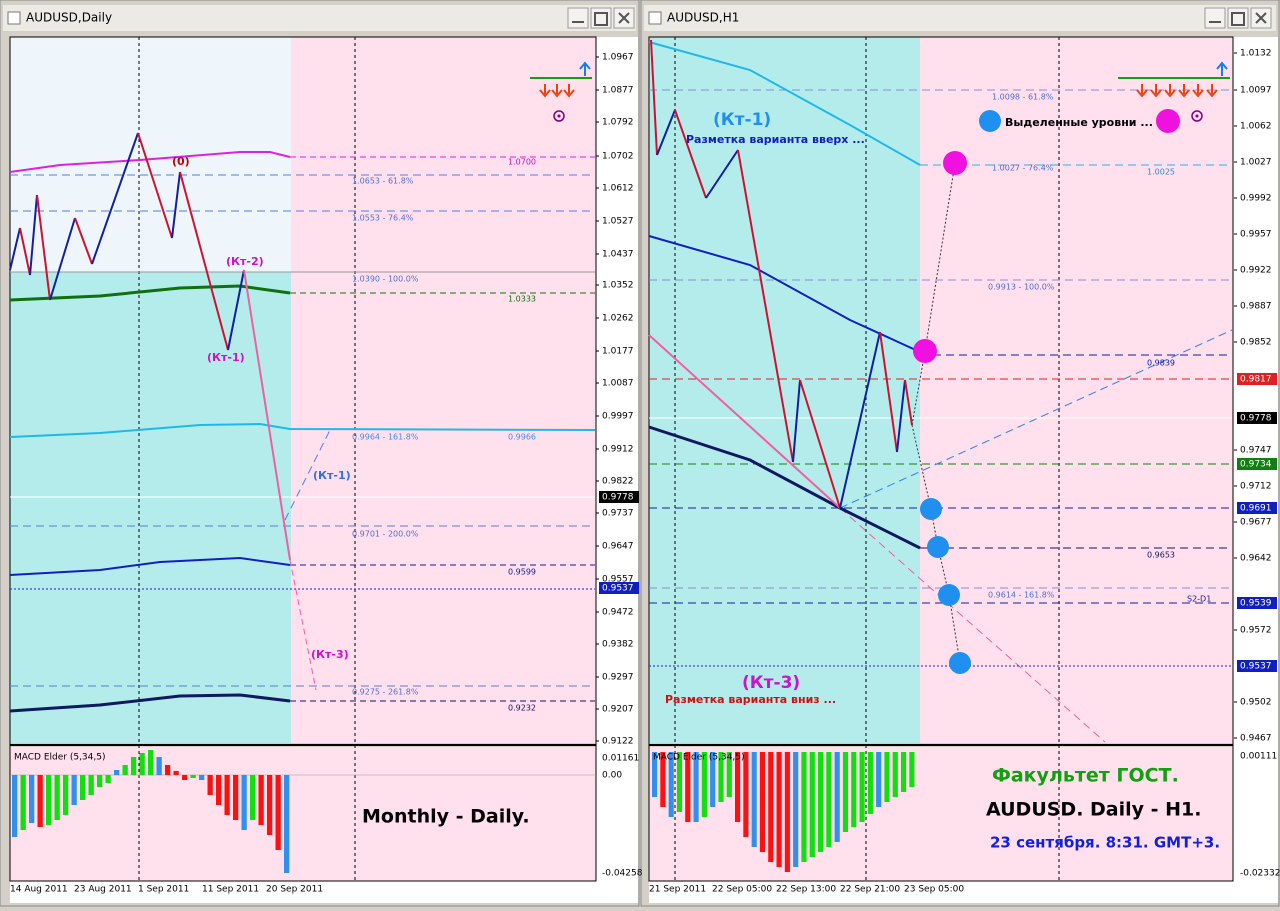 The width and height of the screenshot is (1280, 911). I want to click on price-label: 0.9957, so click(1256, 235).